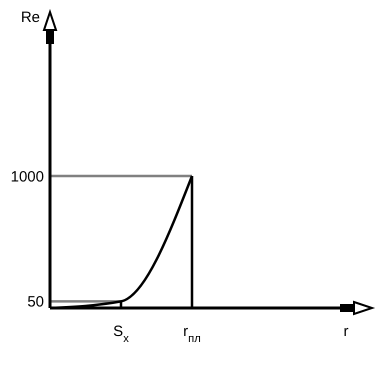 This screenshot has width=376, height=365. I want to click on x-tick-label: S$_{x}$, so click(121, 334).